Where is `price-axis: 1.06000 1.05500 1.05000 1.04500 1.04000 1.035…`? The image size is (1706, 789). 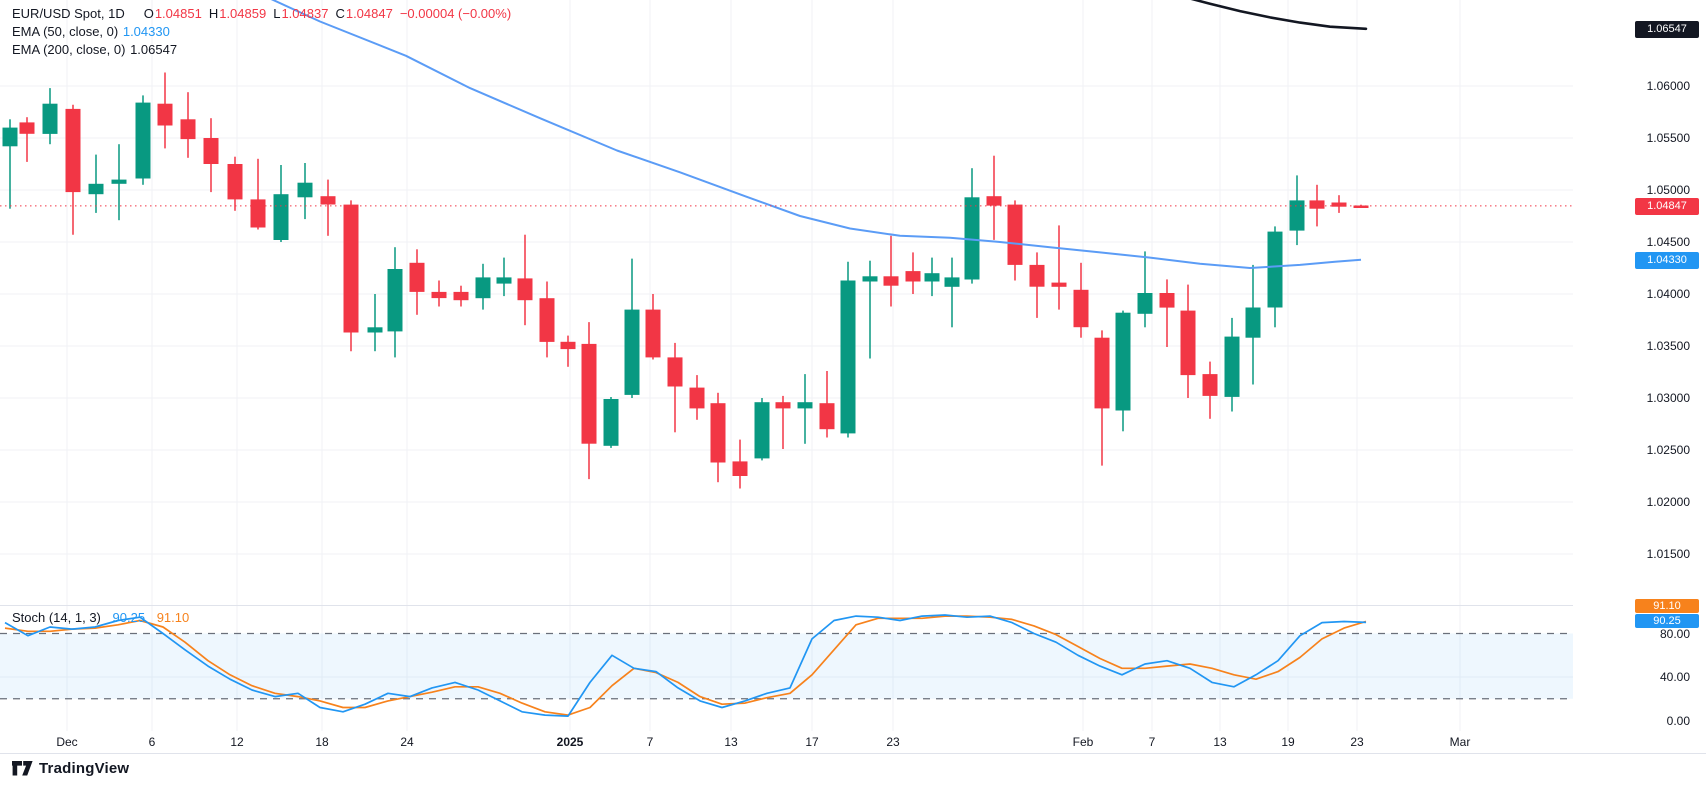
price-axis: 1.06000 1.05500 1.05000 1.04500 1.04000 1.035… is located at coordinates (1639, 376).